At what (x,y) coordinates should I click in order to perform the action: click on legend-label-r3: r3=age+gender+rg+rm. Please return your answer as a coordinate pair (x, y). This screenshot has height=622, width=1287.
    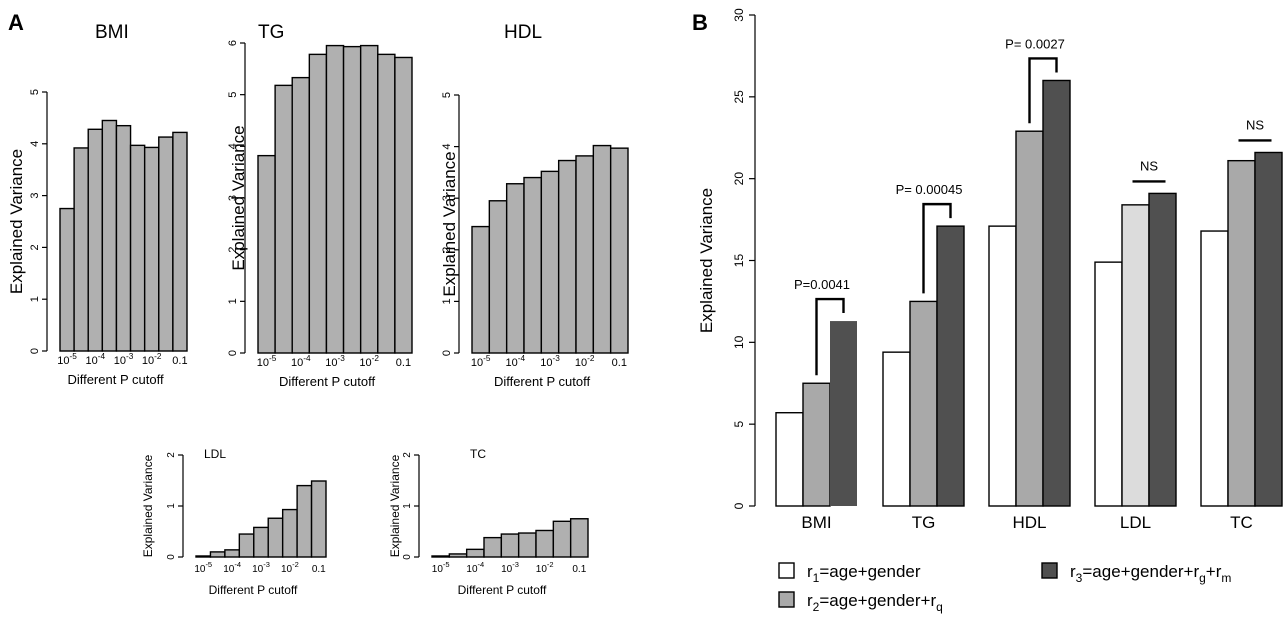
    Looking at the image, I should click on (1150, 573).